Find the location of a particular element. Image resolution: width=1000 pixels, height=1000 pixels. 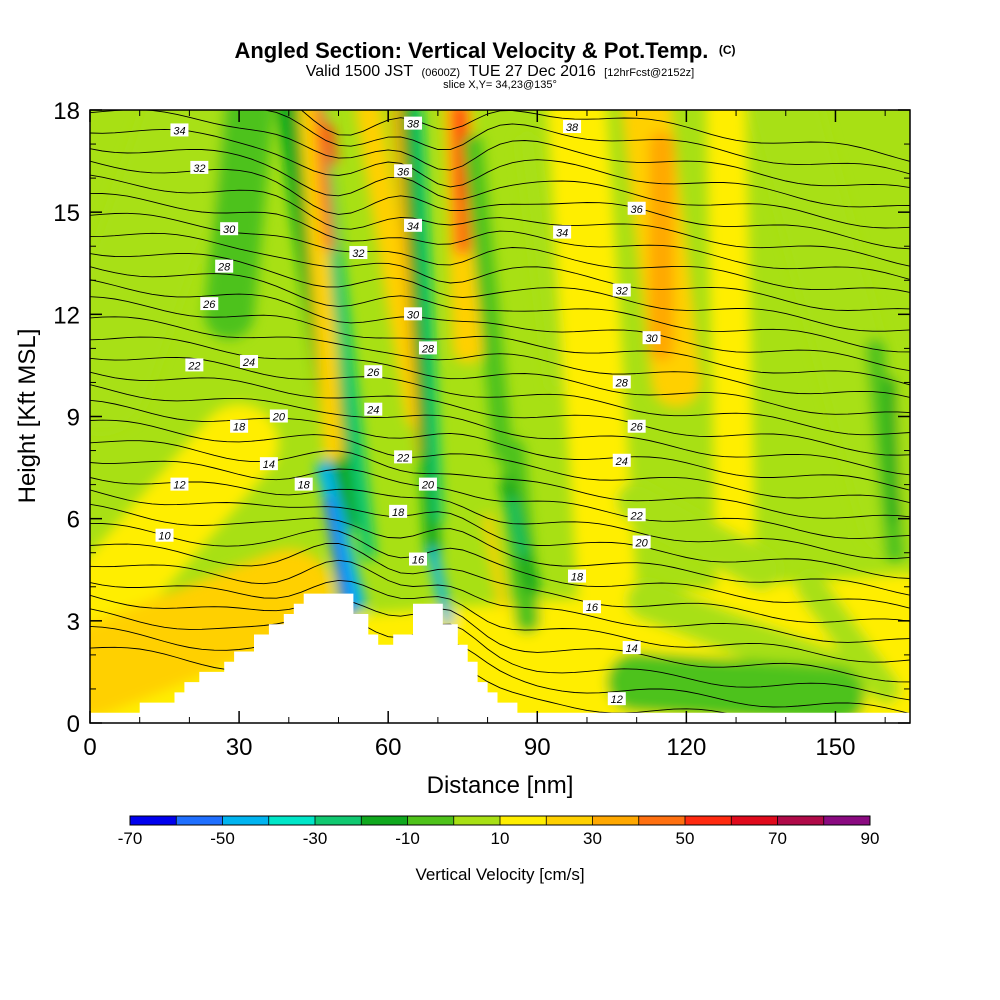

x-axis-title: Distance [nm] is located at coordinates (500, 785).